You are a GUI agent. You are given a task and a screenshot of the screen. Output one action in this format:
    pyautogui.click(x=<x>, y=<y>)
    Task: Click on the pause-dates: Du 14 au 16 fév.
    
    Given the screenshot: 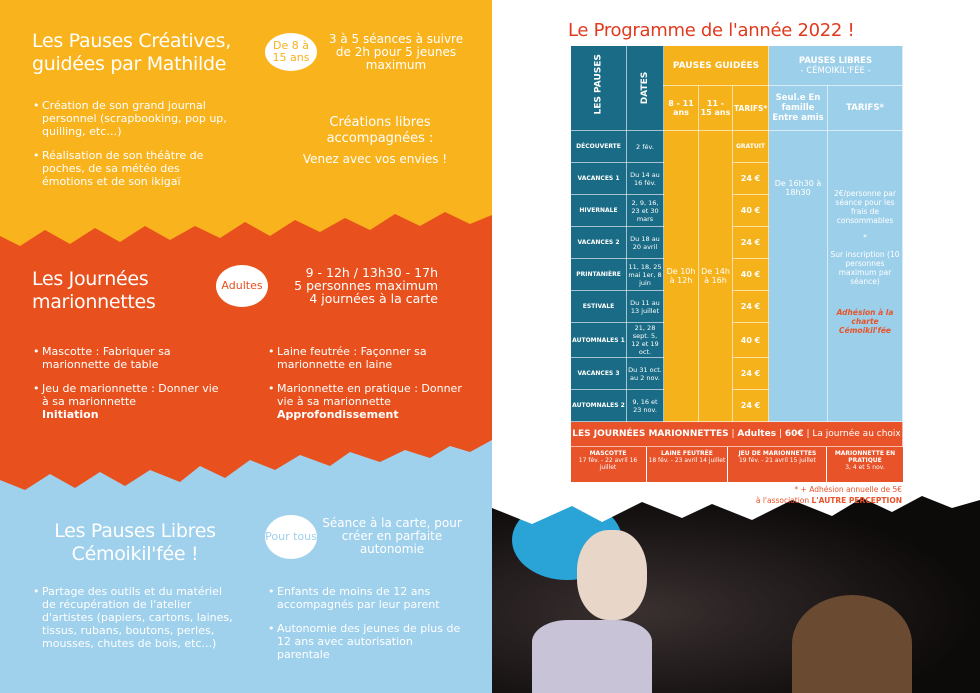 What is the action you would take?
    pyautogui.click(x=645, y=178)
    